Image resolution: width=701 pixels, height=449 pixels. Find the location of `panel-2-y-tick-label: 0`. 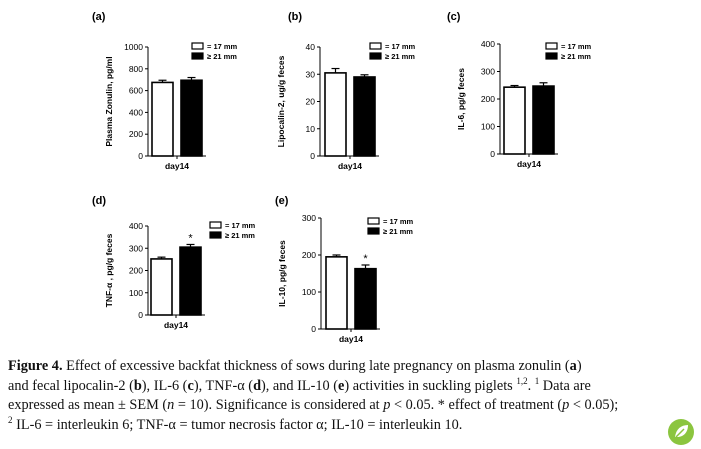

panel-2-y-tick-label: 0 is located at coordinates (312, 156).